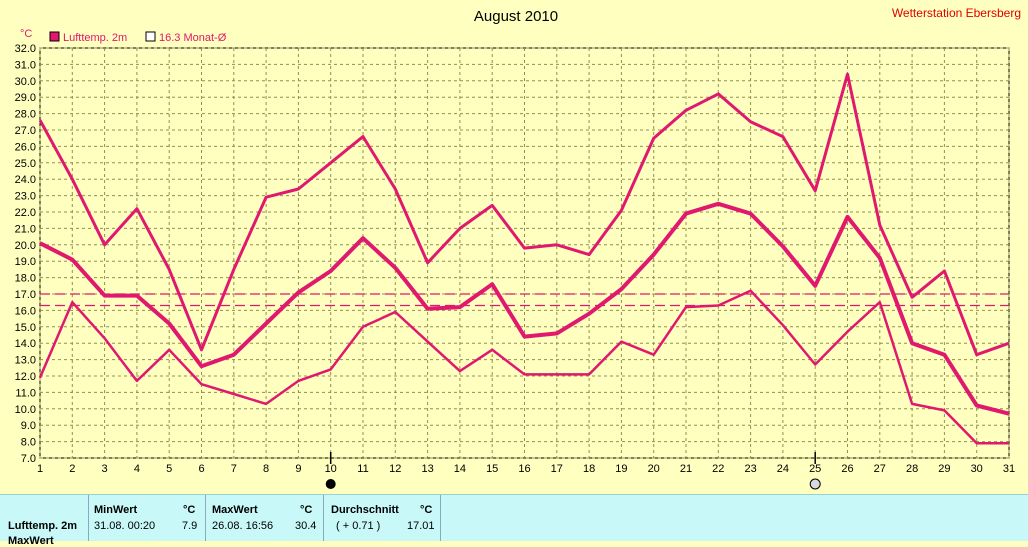 Image resolution: width=1028 pixels, height=547 pixels. What do you see at coordinates (331, 469) in the screenshot?
I see `x-tick-label: 10` at bounding box center [331, 469].